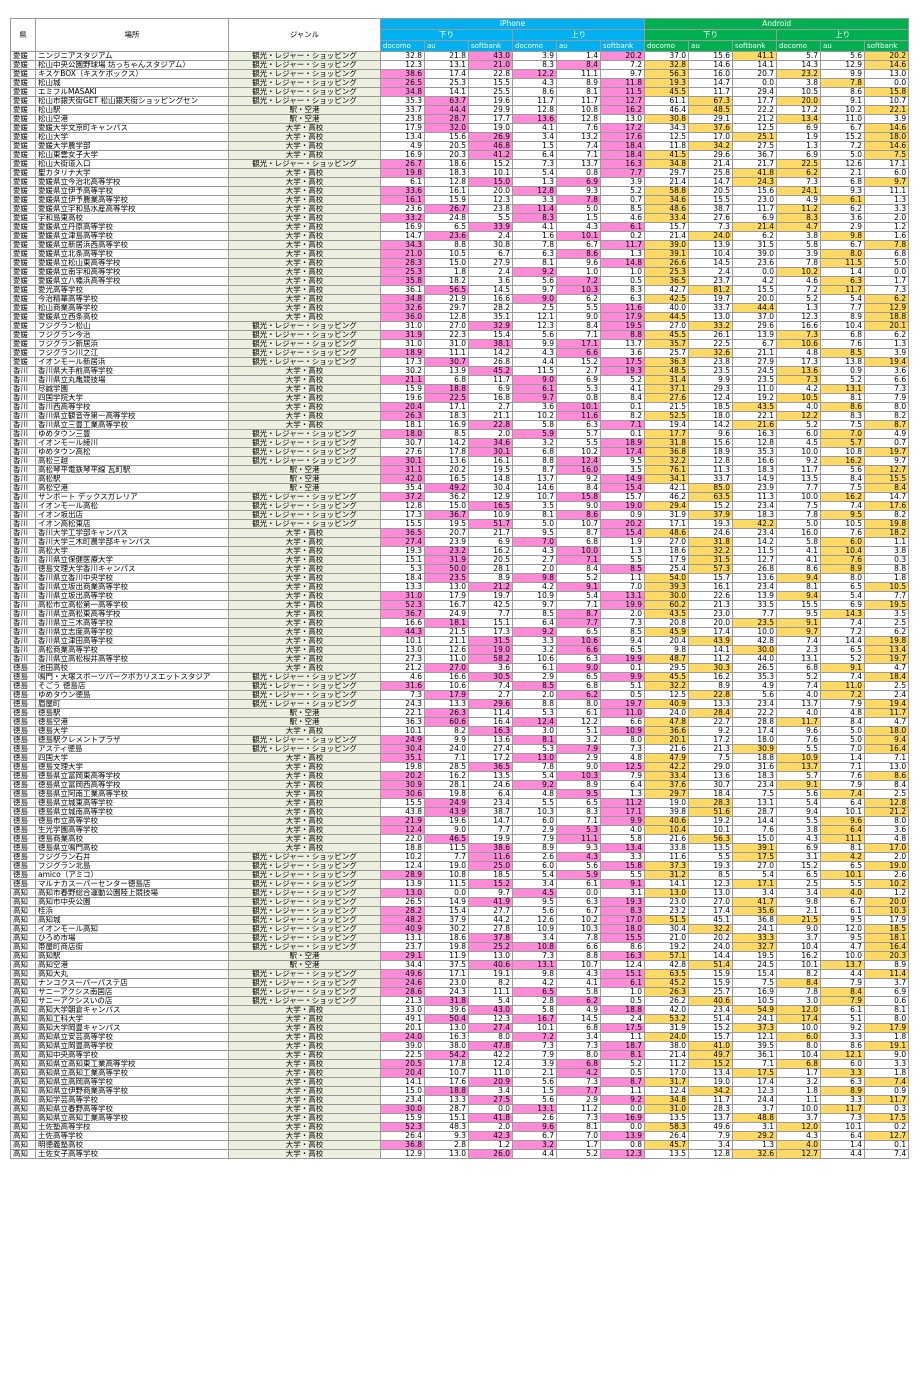  Describe the element at coordinates (446, 407) in the screenshot. I see `cell-value: 17.1` at that location.